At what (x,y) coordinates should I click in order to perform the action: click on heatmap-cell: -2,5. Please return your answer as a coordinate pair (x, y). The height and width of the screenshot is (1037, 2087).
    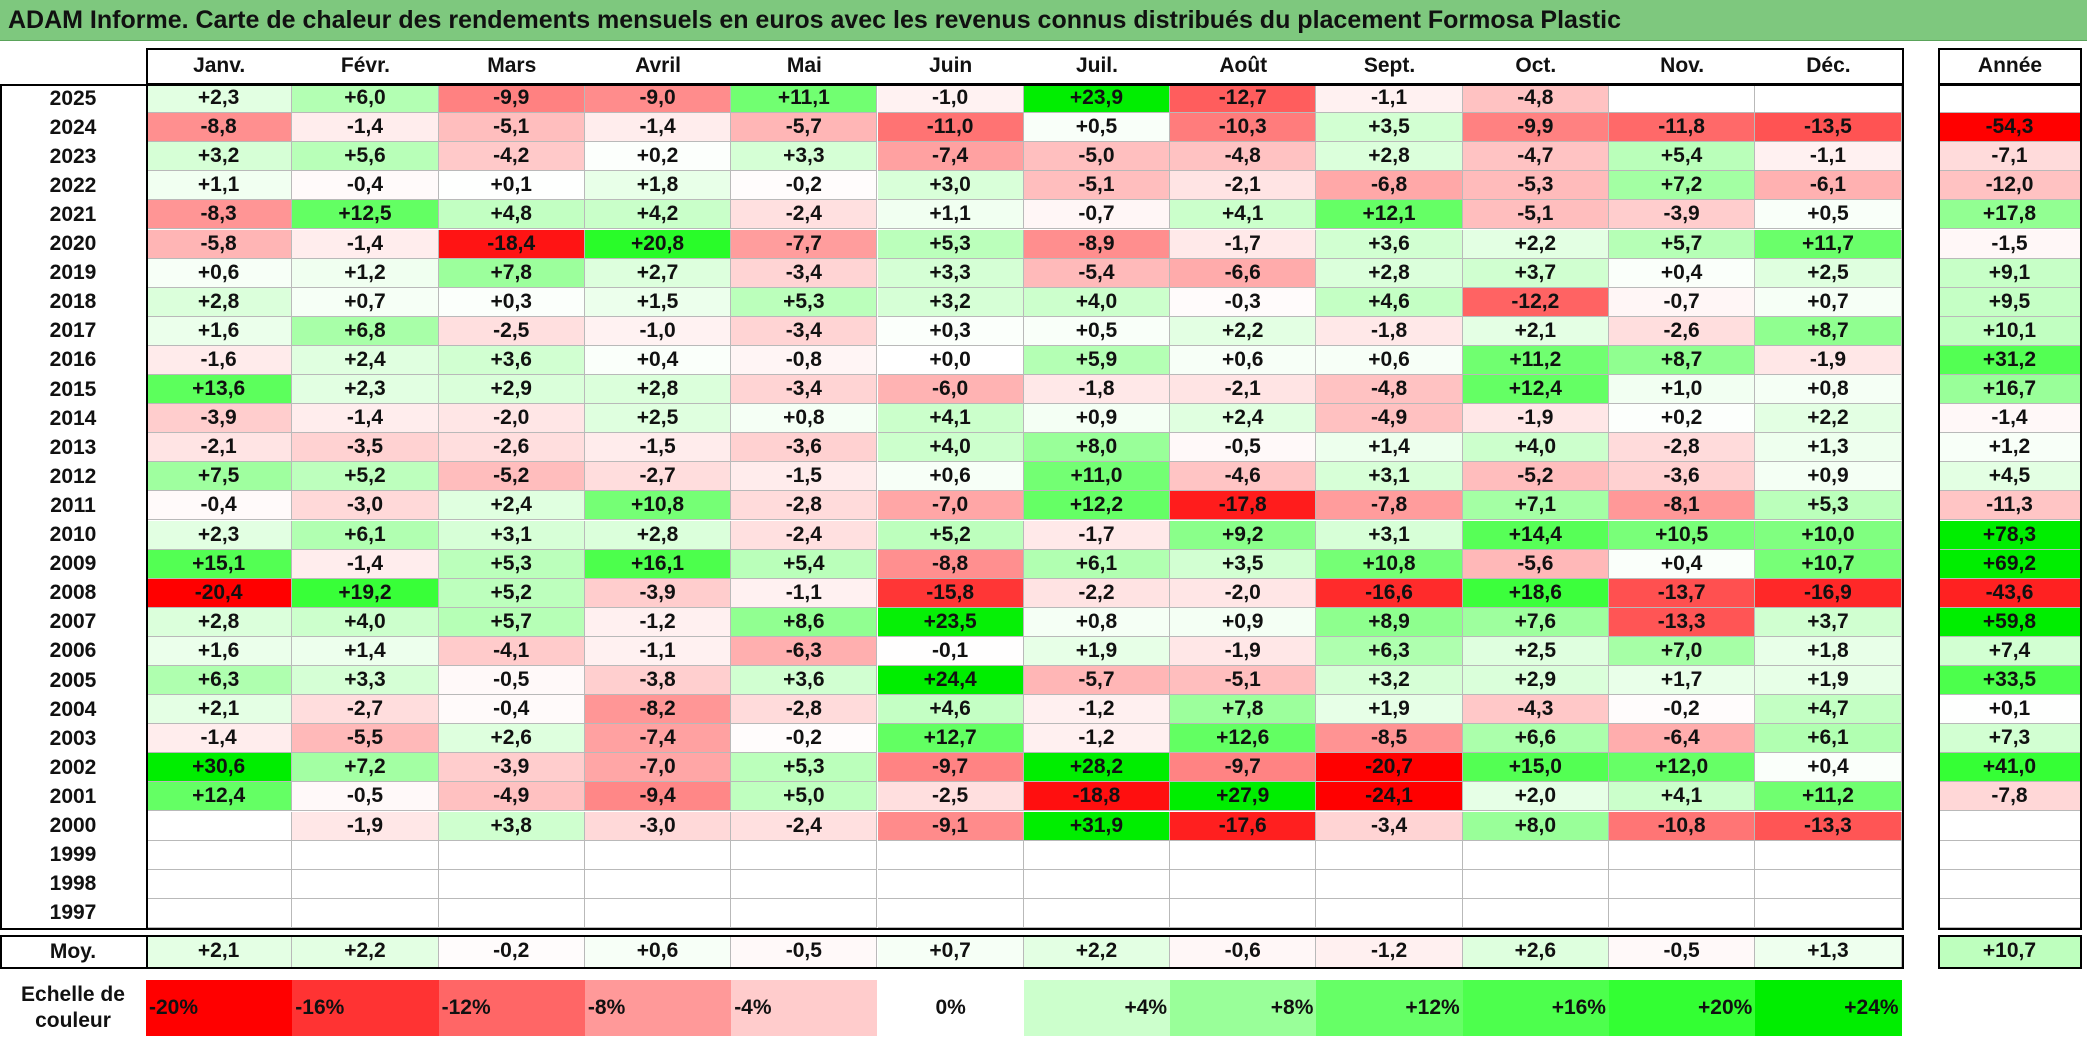
    Looking at the image, I should click on (511, 331).